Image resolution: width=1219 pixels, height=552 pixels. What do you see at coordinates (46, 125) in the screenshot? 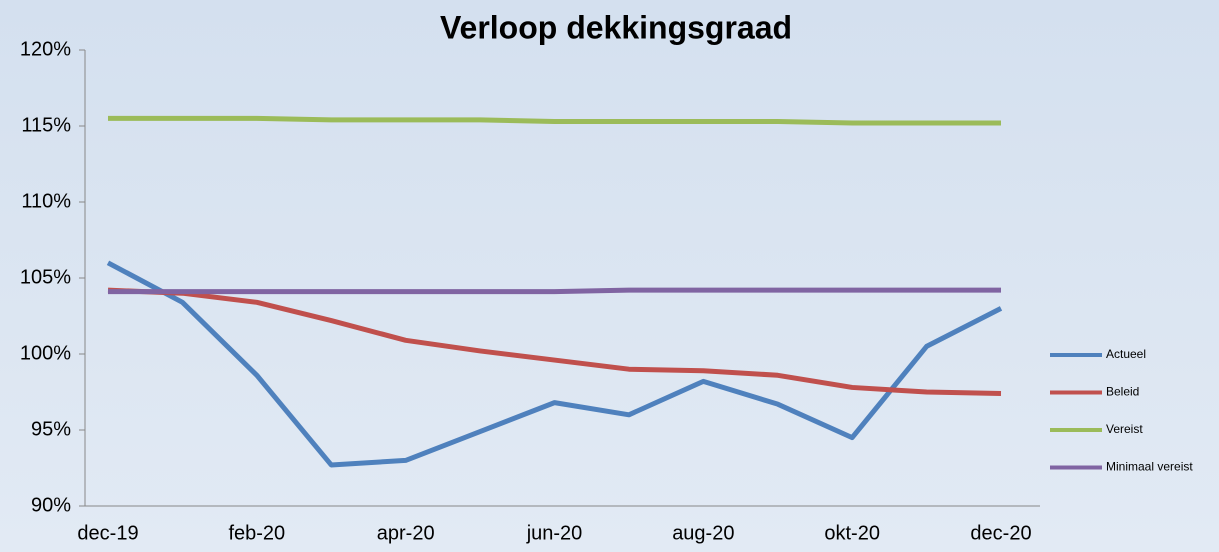
I see `y-tick-label: 115%` at bounding box center [46, 125].